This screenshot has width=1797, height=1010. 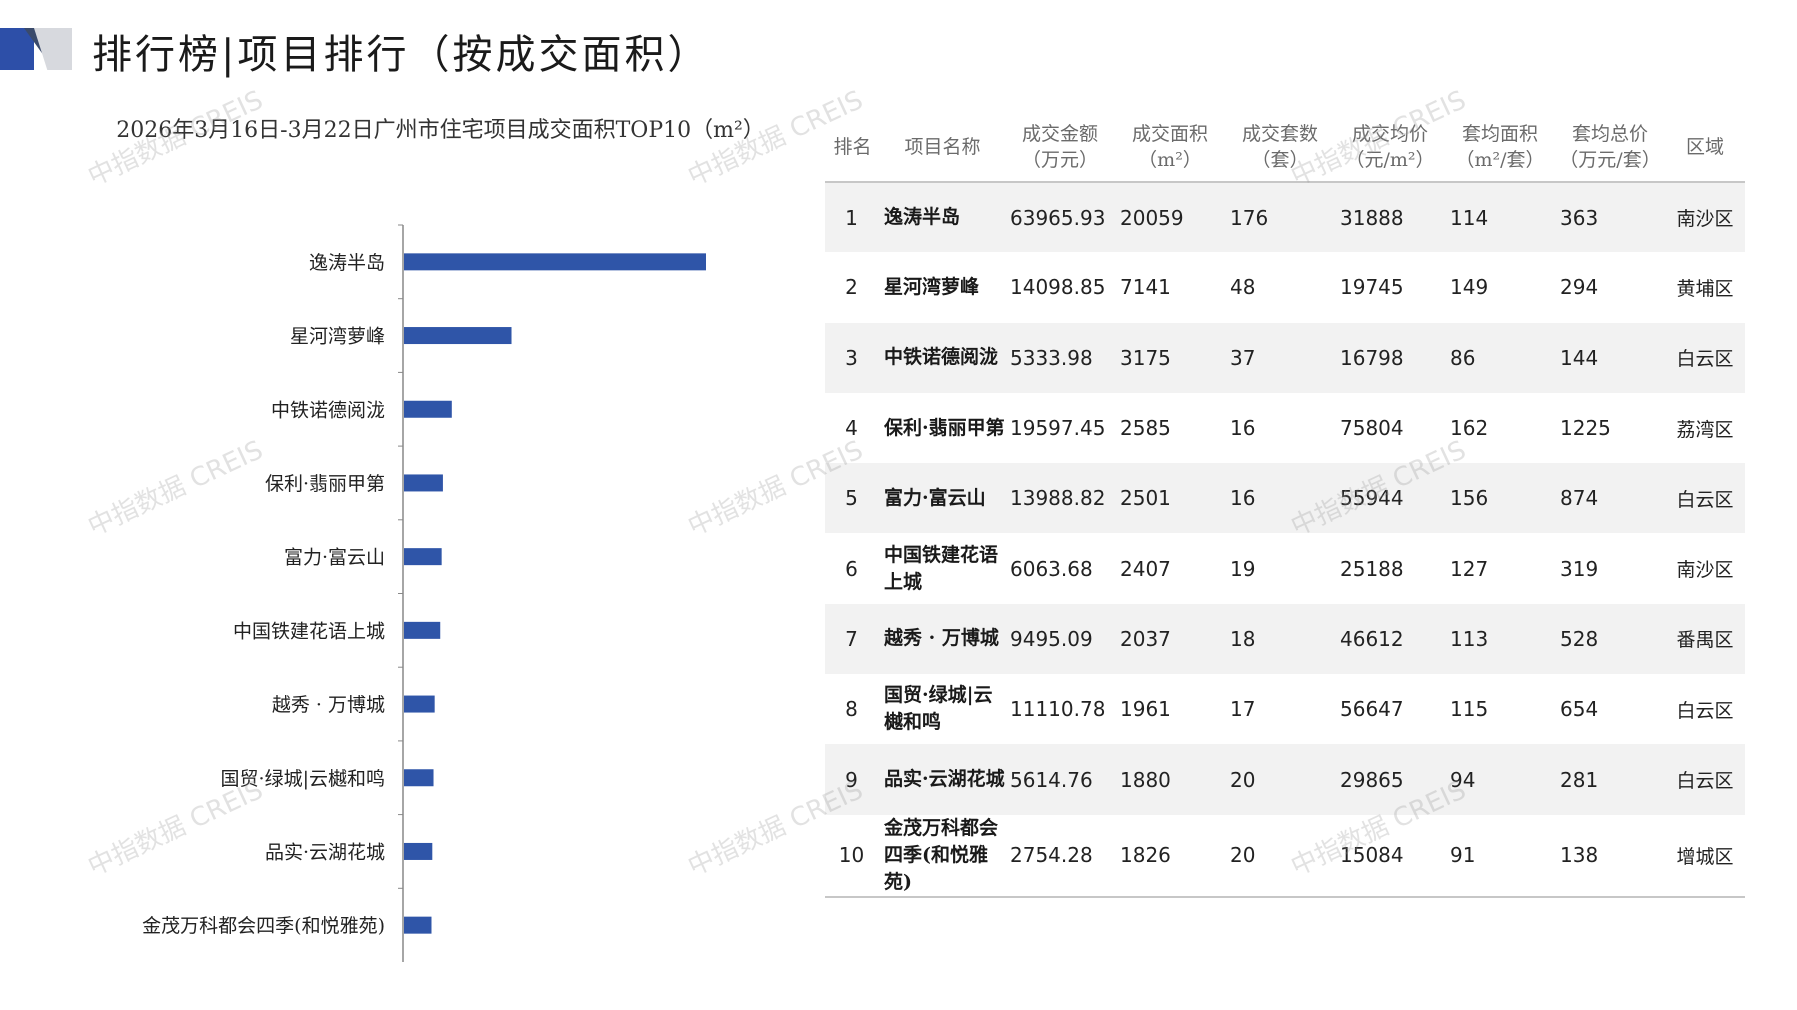 What do you see at coordinates (1390, 217) in the screenshot?
I see `table-cell: 31888` at bounding box center [1390, 217].